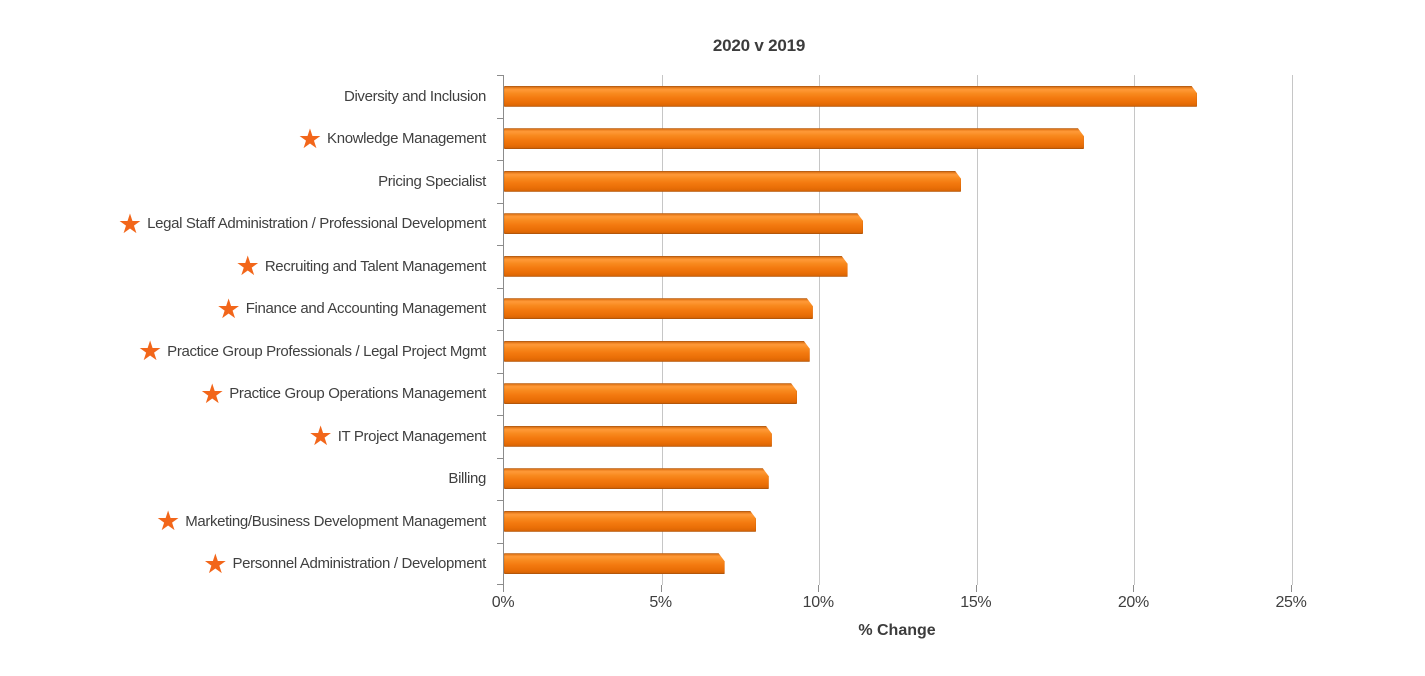  Describe the element at coordinates (247, 96) in the screenshot. I see `category-row: Diversity and Inclusion` at that location.